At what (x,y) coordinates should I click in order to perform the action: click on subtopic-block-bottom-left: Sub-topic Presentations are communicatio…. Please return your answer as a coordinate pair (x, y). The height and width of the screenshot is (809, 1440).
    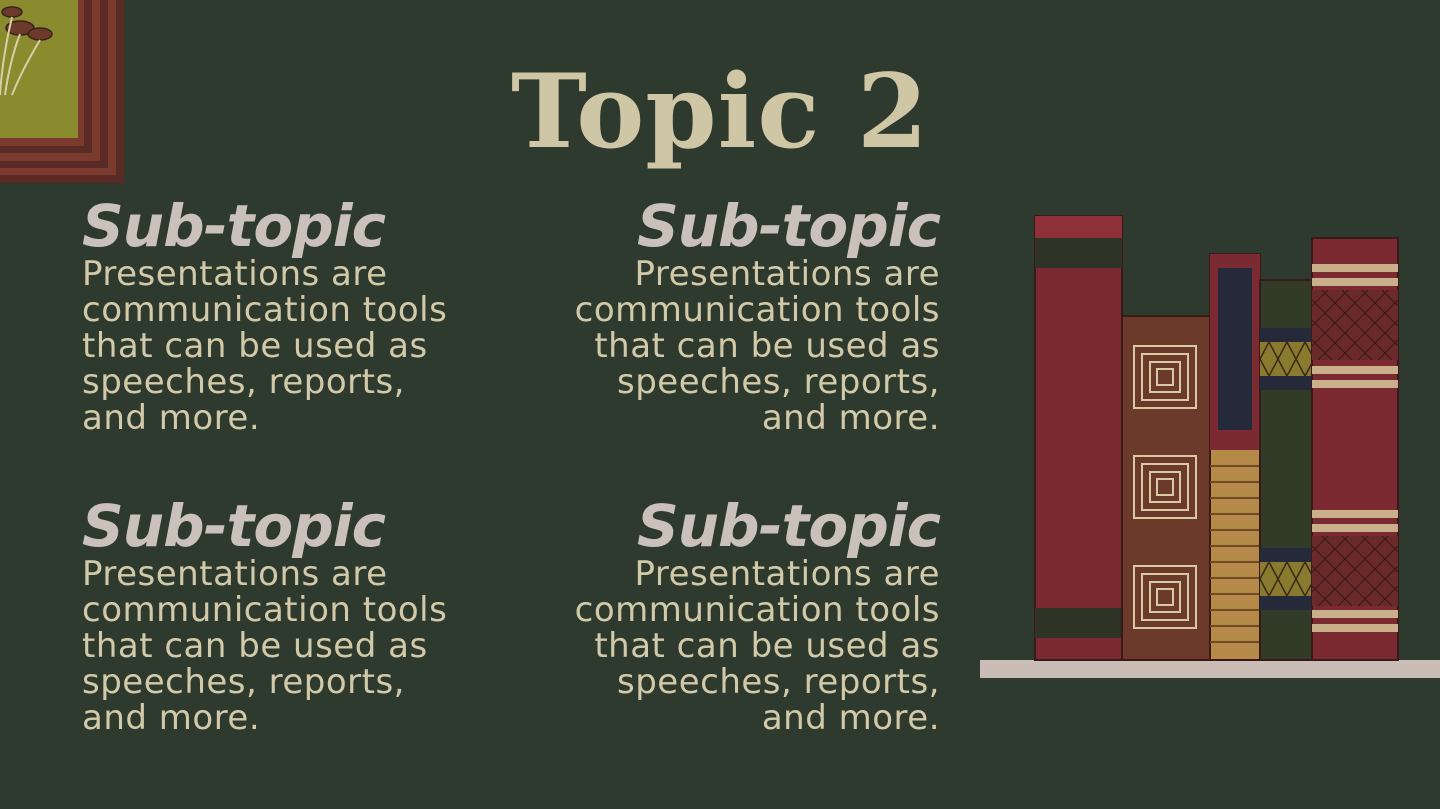
    Looking at the image, I should click on (292, 616).